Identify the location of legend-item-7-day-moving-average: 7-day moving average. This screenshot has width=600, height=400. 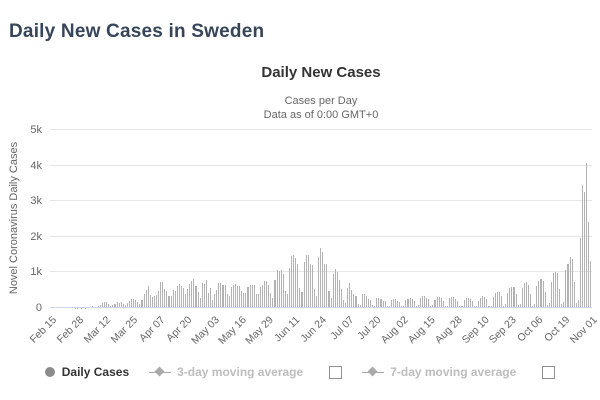
(459, 372).